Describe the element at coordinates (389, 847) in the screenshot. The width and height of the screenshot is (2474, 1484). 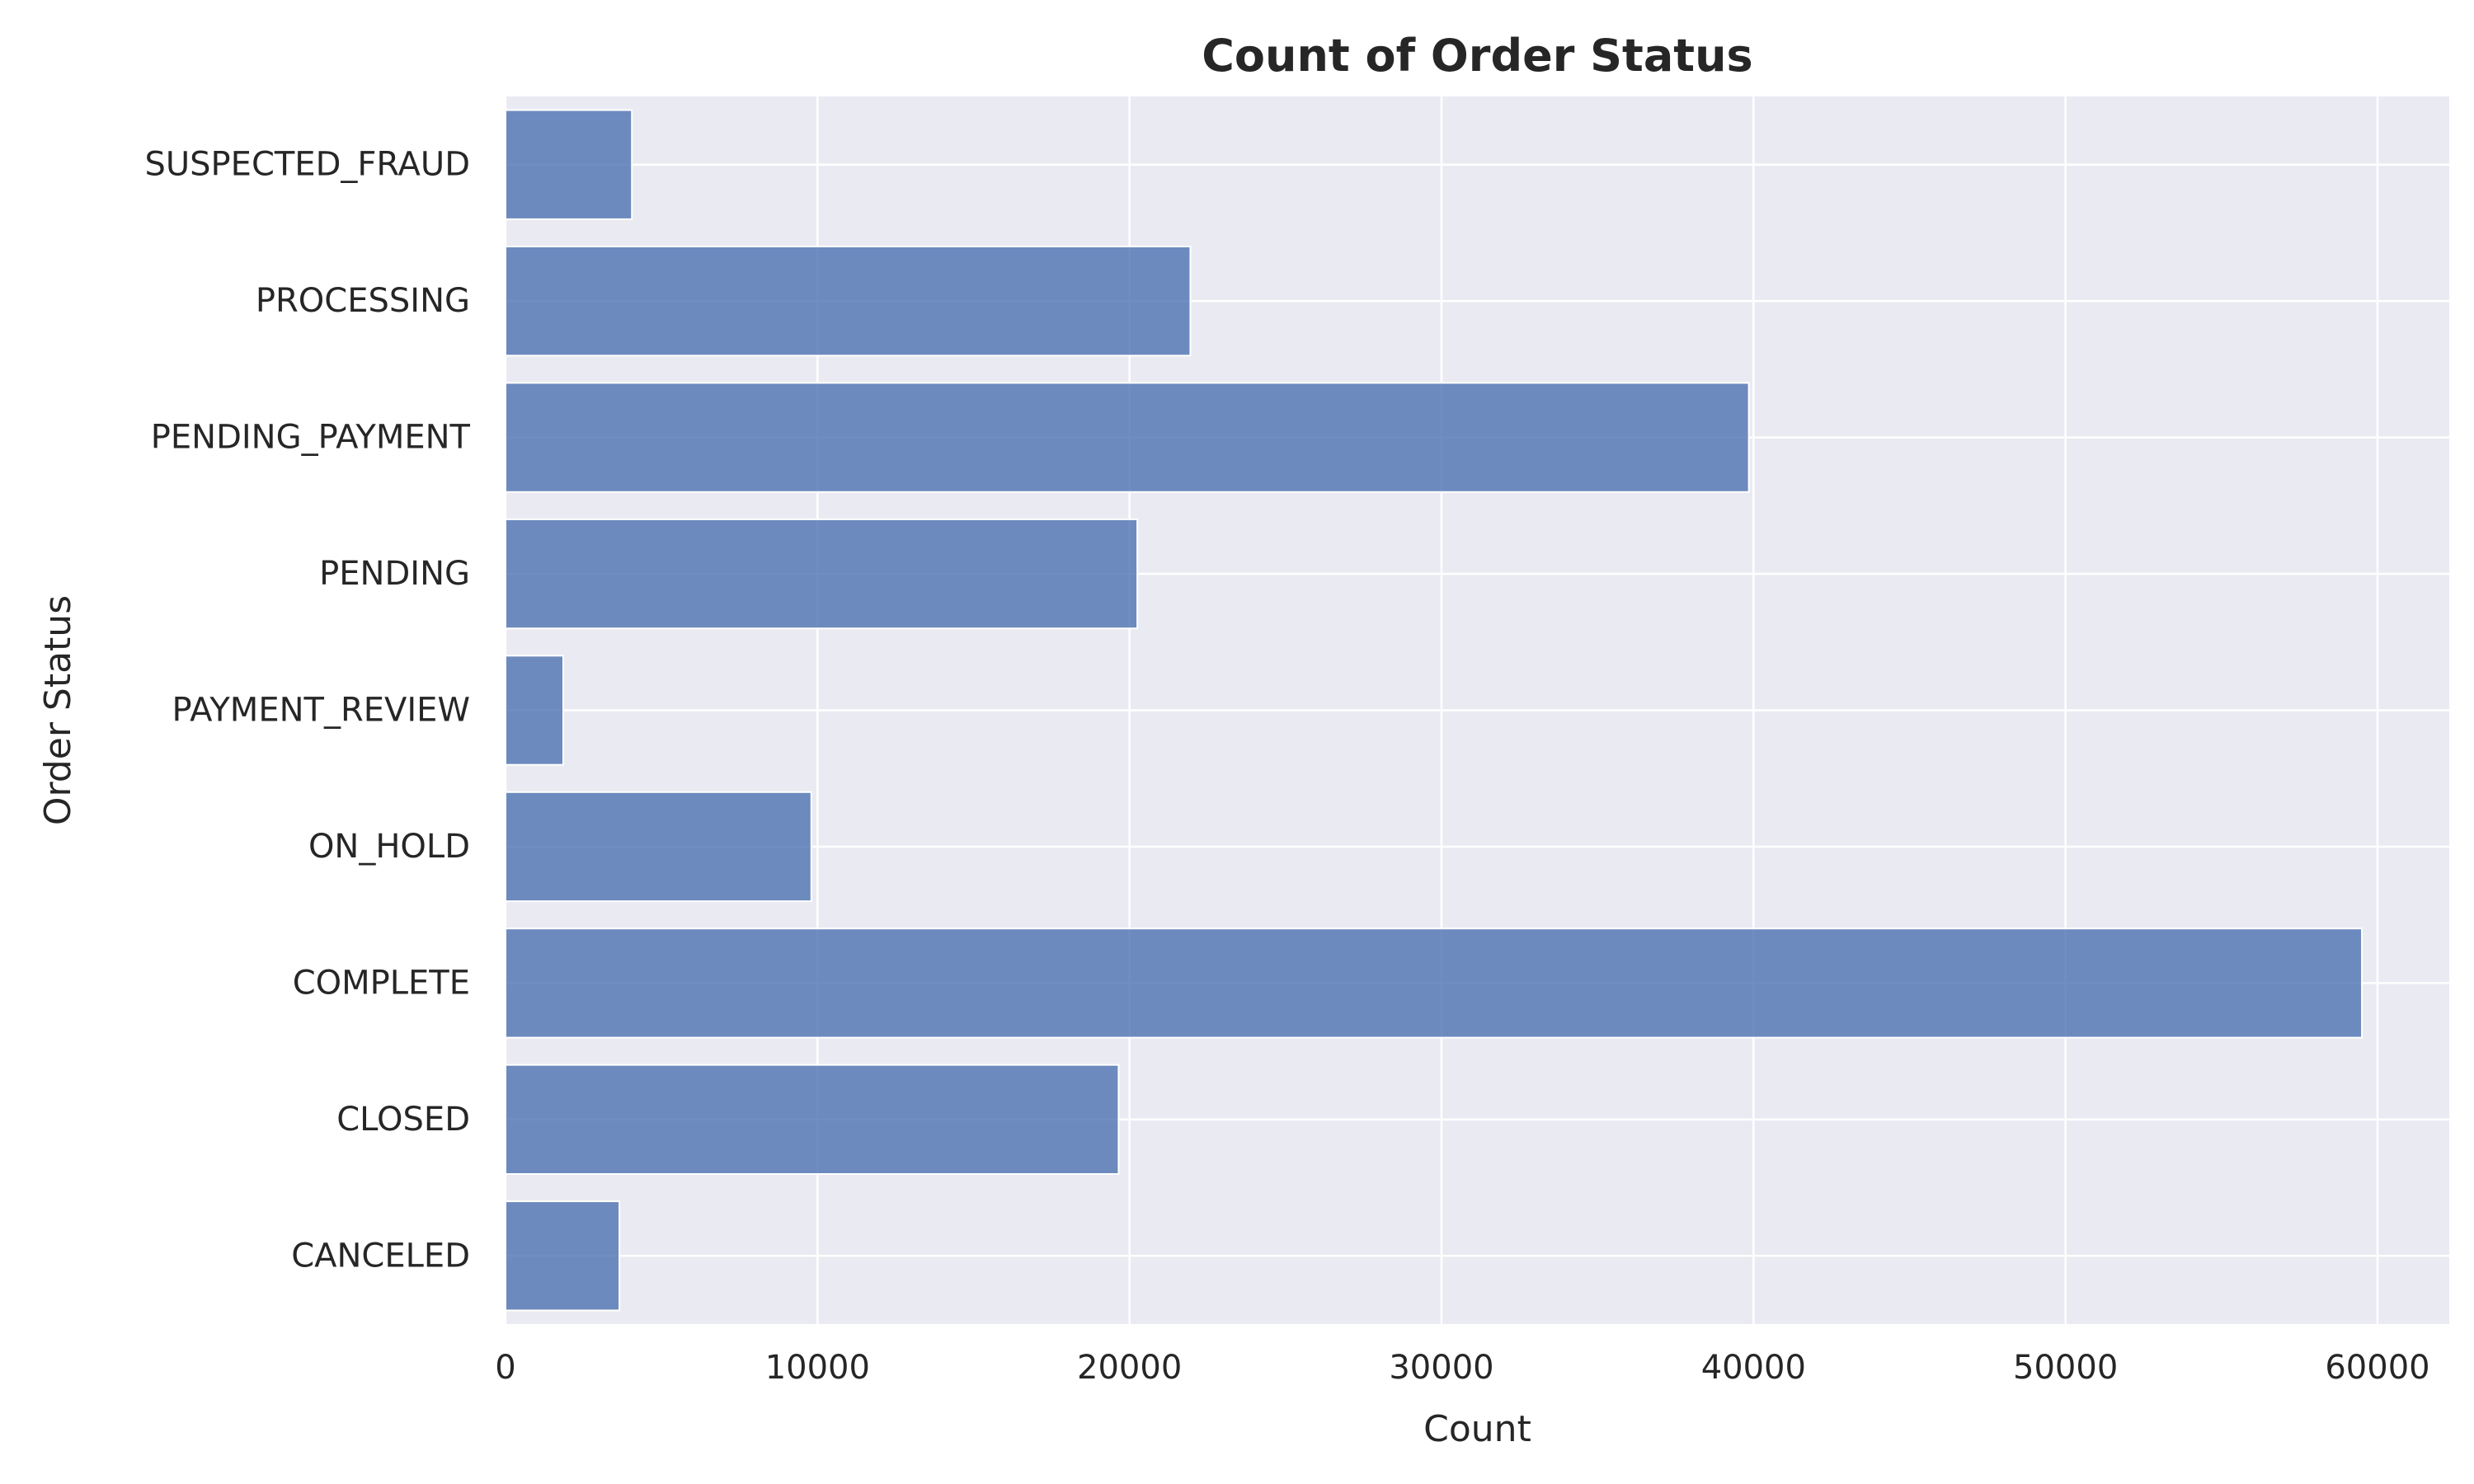
I see `y-tick-label: ON_HOLD` at that location.